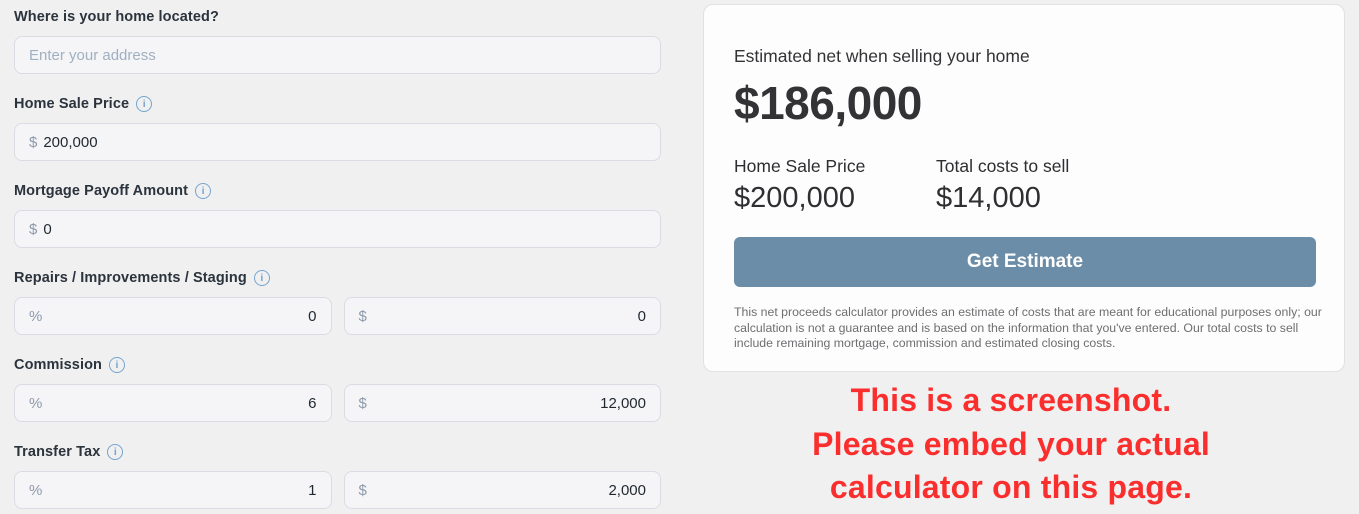 The width and height of the screenshot is (1359, 514). I want to click on repairs-percent-box: %, so click(173, 316).